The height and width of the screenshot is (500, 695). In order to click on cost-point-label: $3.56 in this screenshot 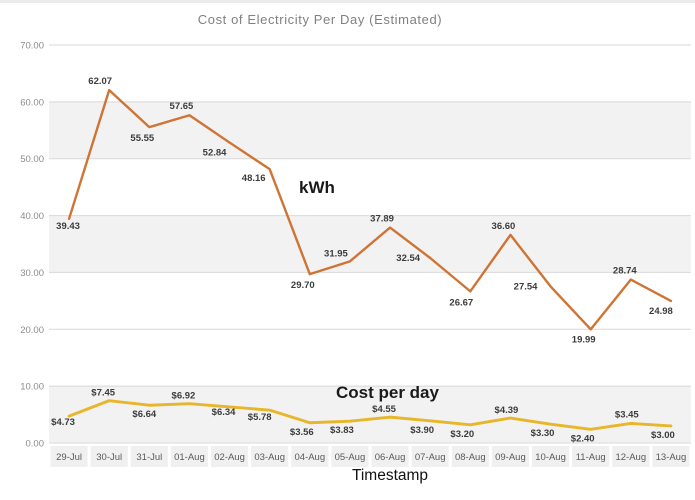, I will do `click(302, 432)`.